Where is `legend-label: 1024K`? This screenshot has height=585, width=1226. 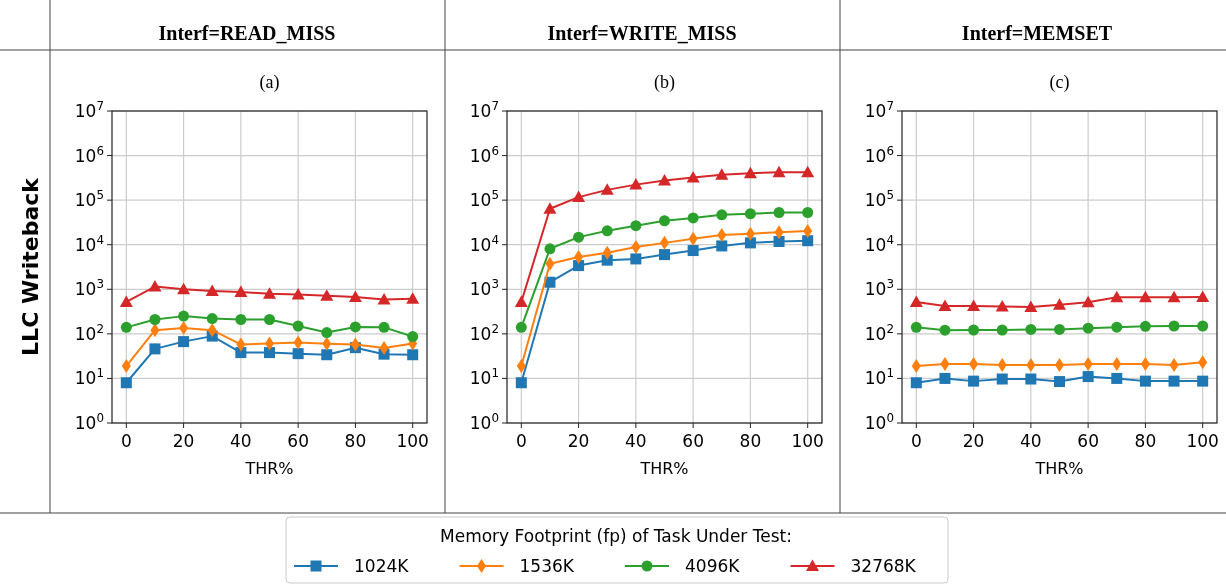 legend-label: 1024K is located at coordinates (382, 566).